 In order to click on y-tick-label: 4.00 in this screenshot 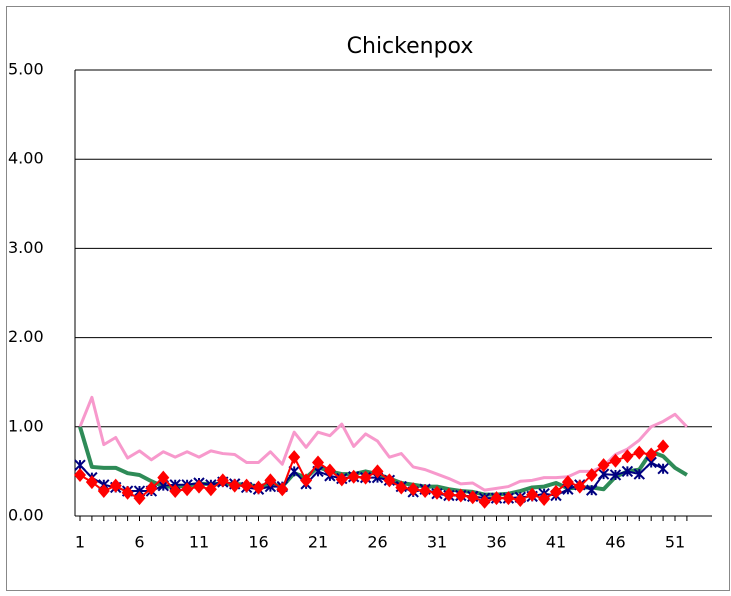, I will do `click(26, 158)`.